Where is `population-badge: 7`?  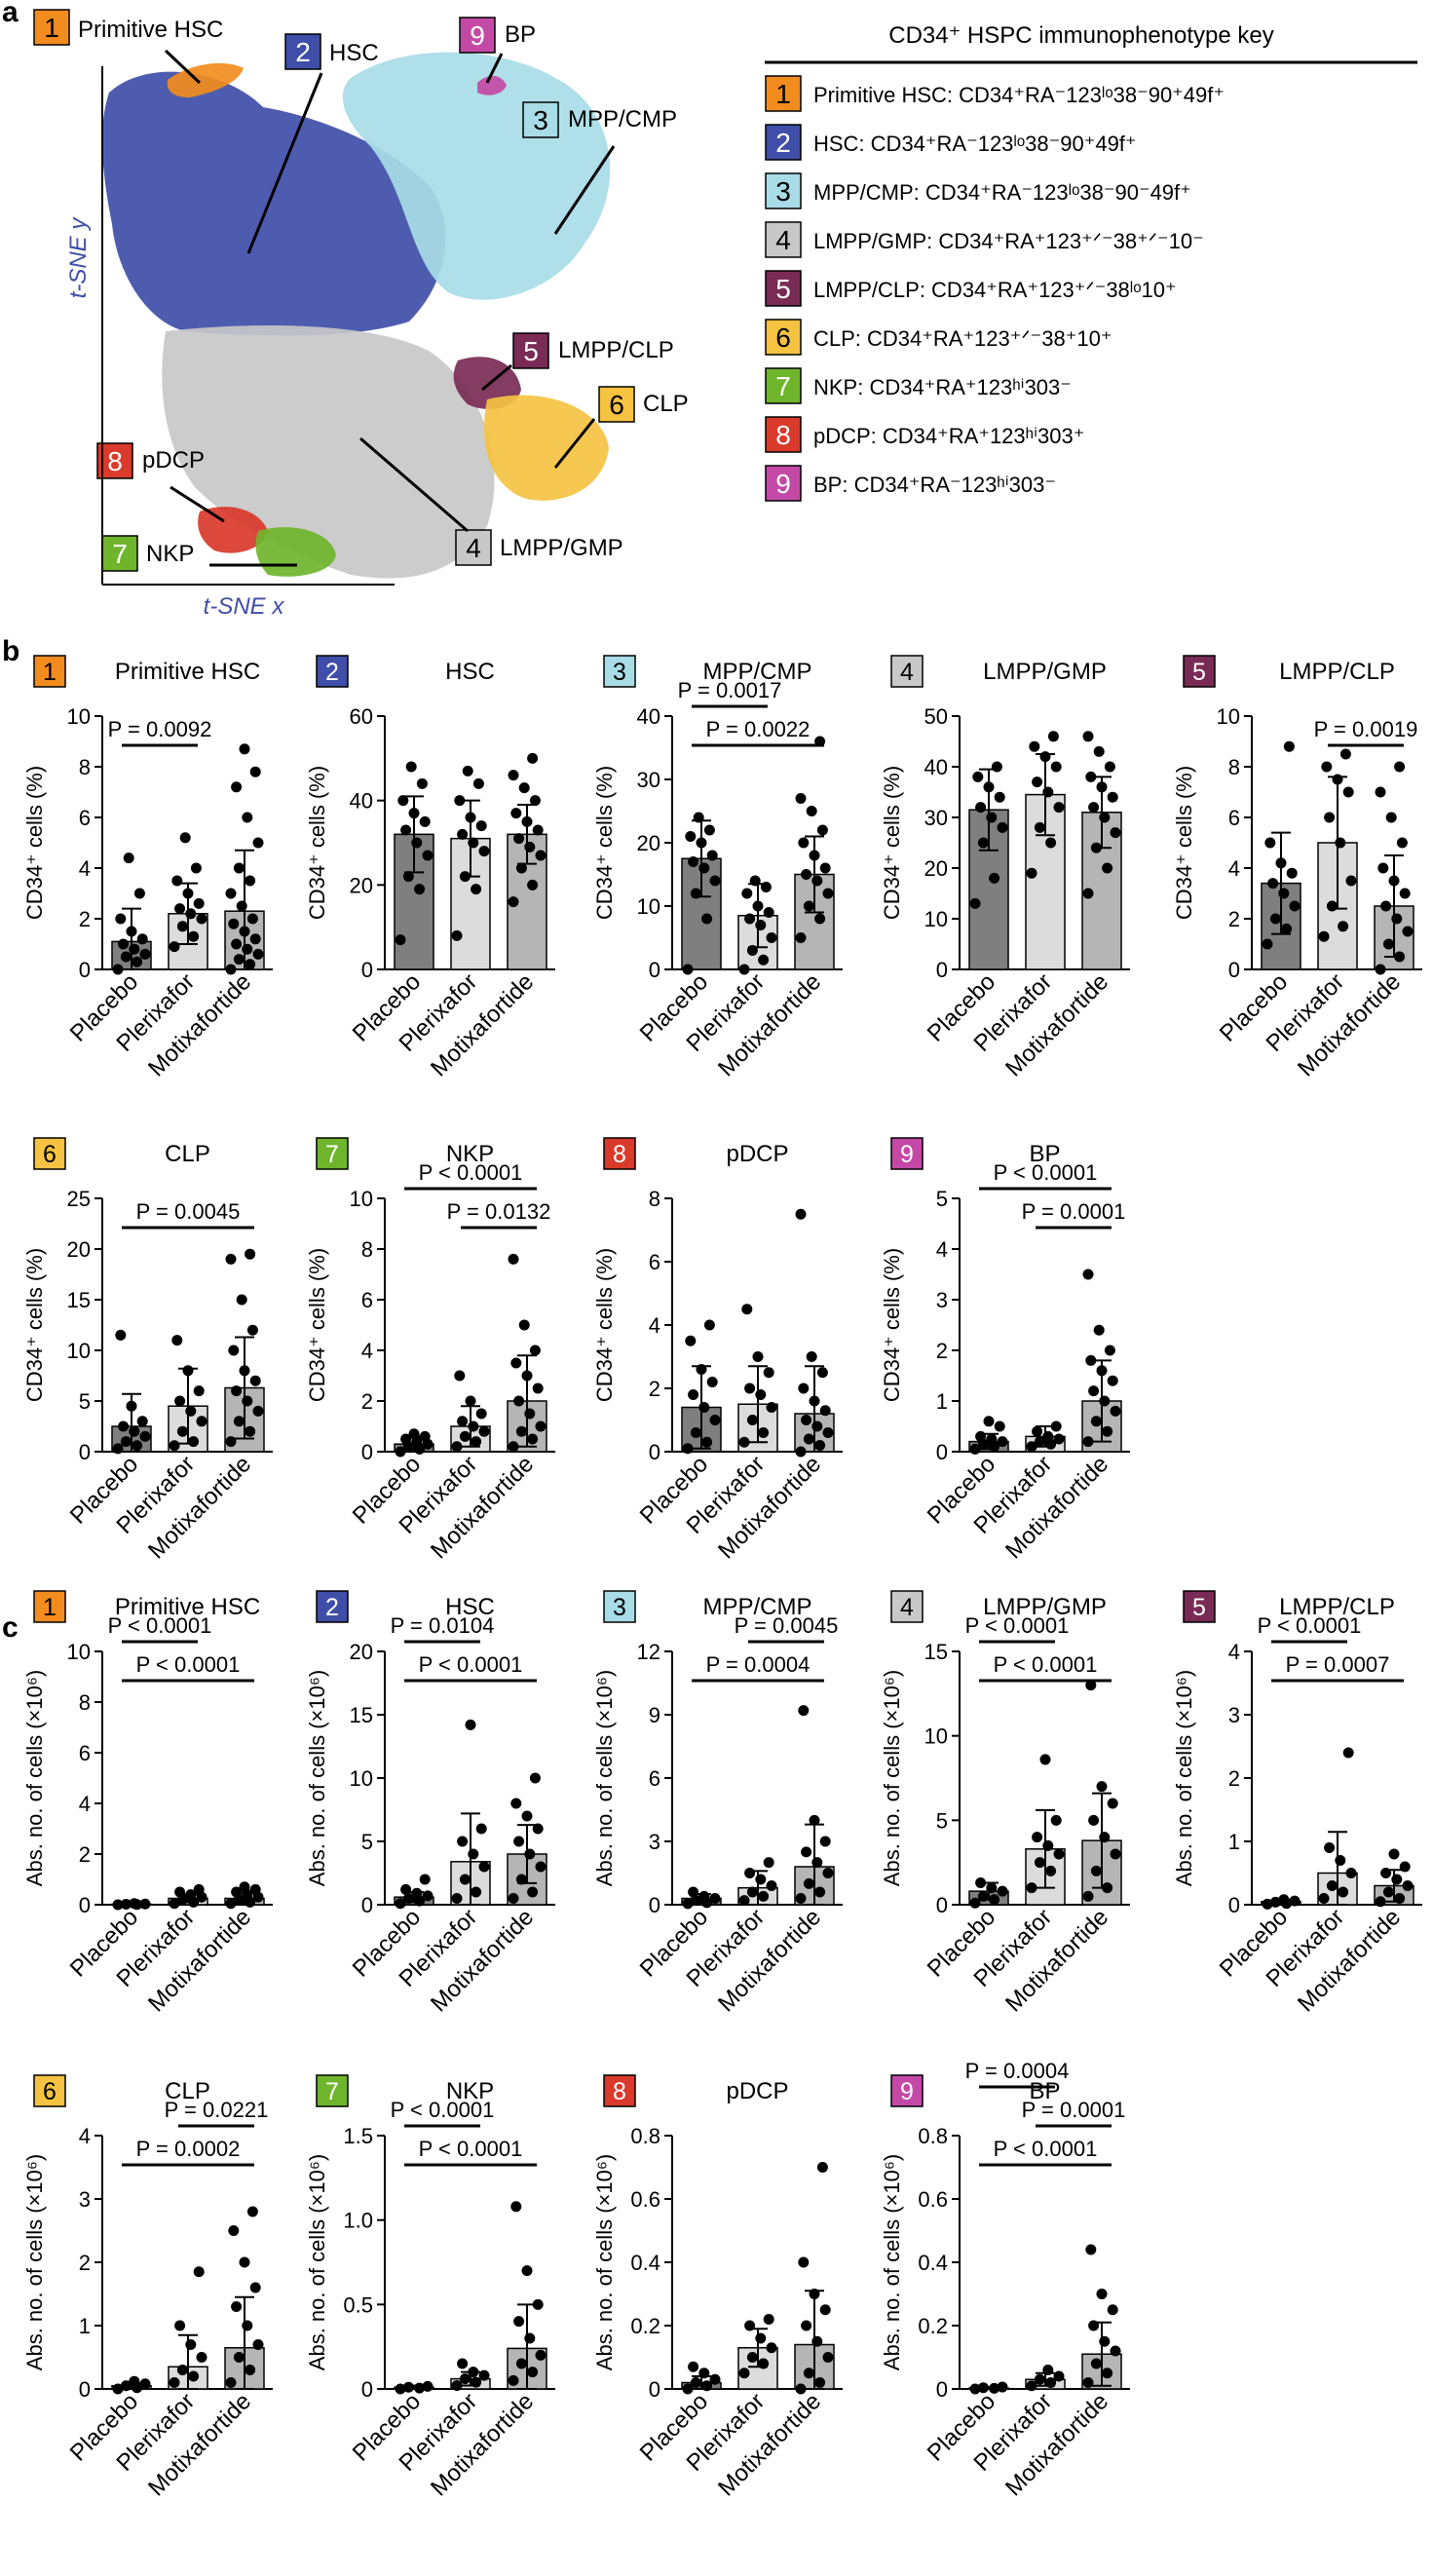
population-badge: 7 is located at coordinates (333, 1153).